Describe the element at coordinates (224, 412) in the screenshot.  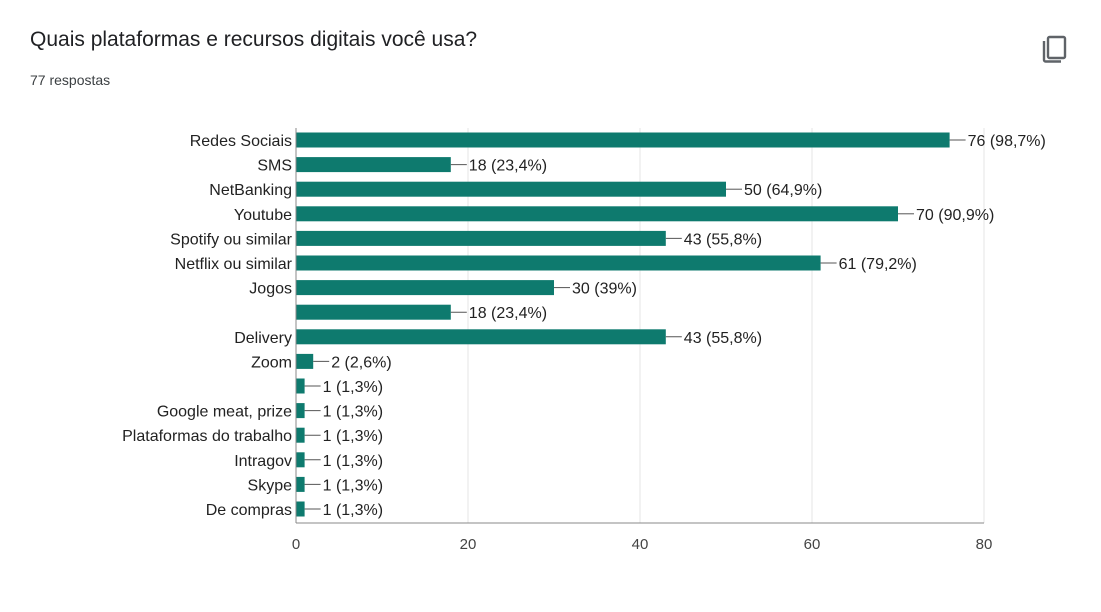
I see `category-label: Google meat, prize` at that location.